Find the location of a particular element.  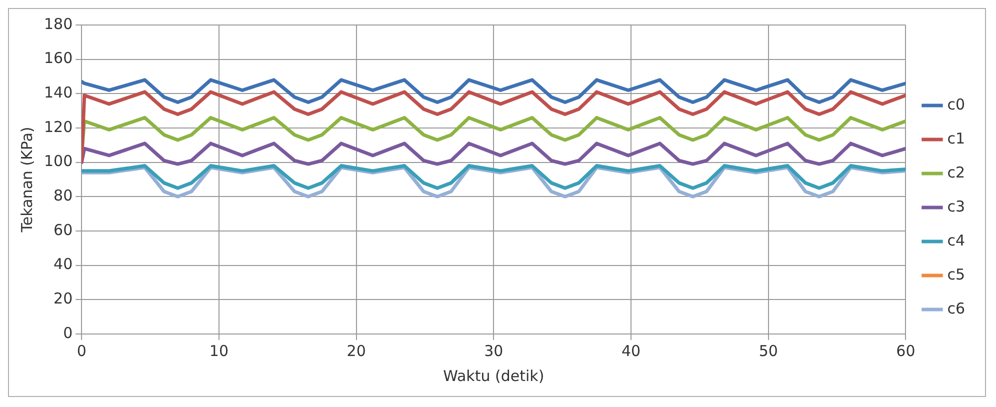

y-axis-title: Tekanan (KPa) is located at coordinates (27, 180).